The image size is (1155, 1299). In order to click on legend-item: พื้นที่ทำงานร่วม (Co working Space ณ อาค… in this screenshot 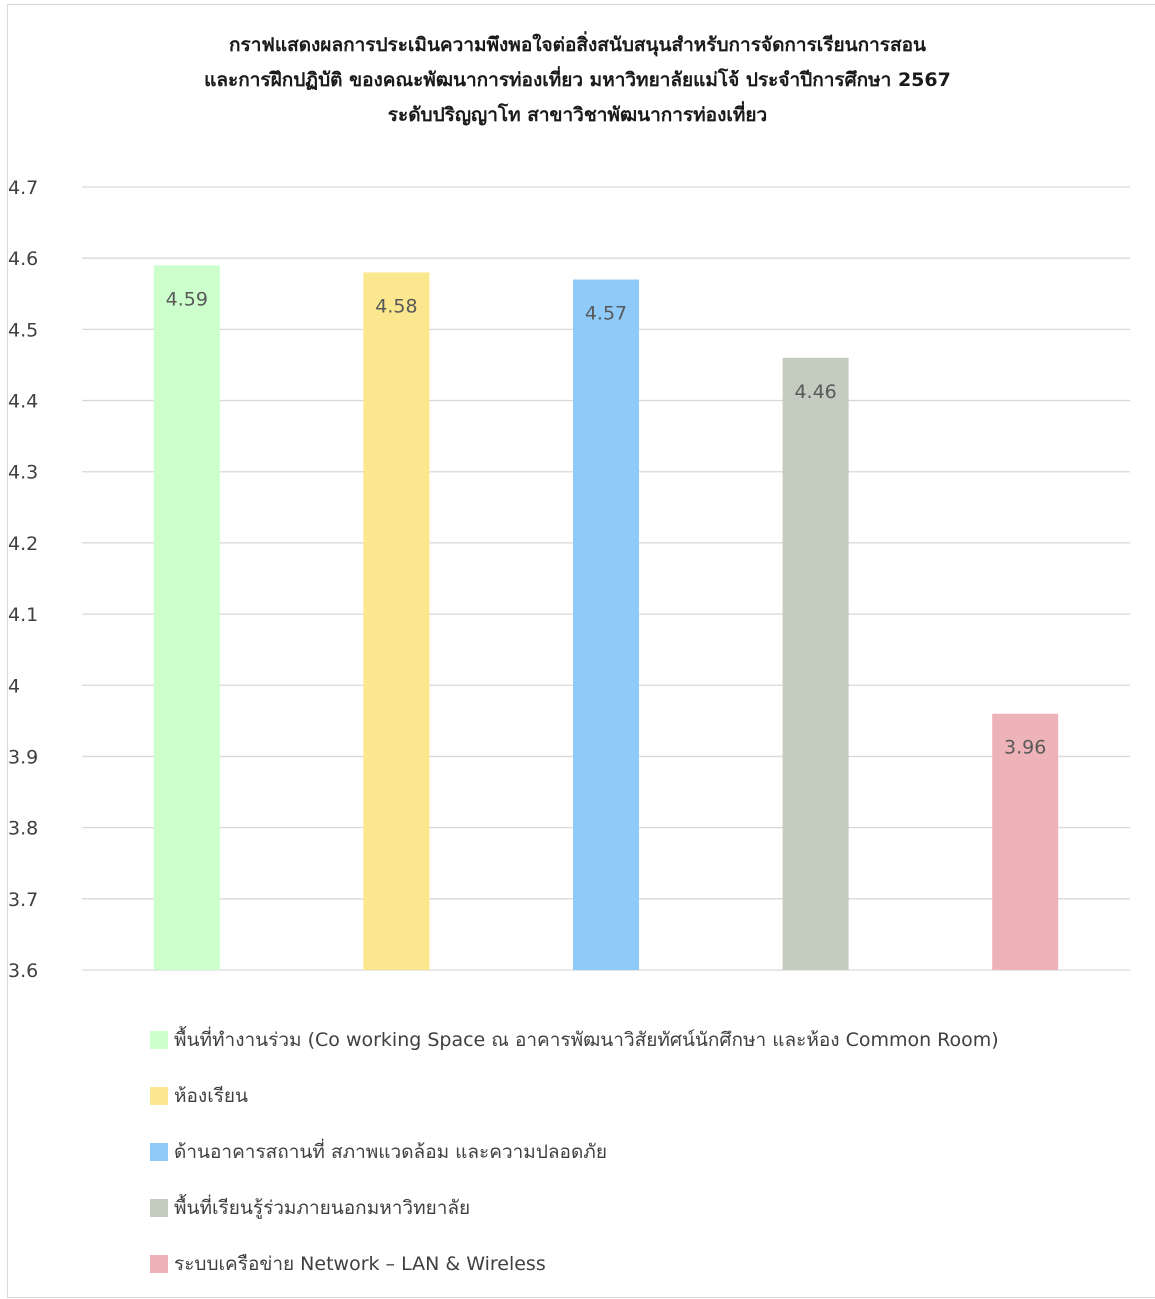, I will do `click(574, 1040)`.